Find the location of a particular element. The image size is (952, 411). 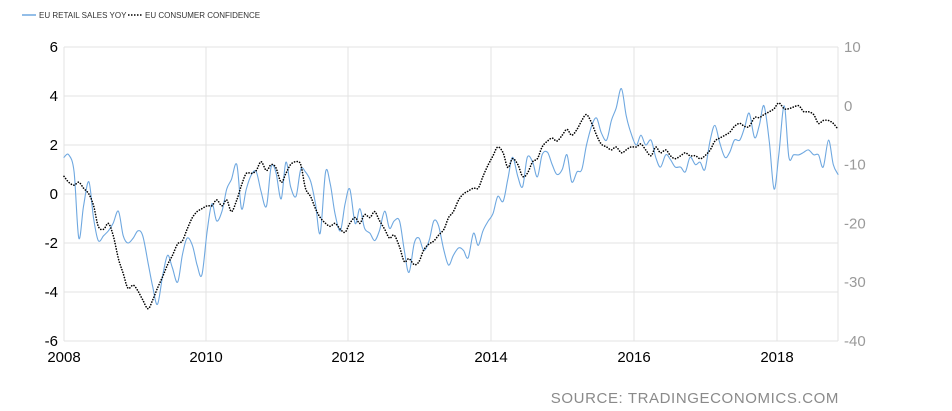

y-right-tick-label: -30 is located at coordinates (855, 282).